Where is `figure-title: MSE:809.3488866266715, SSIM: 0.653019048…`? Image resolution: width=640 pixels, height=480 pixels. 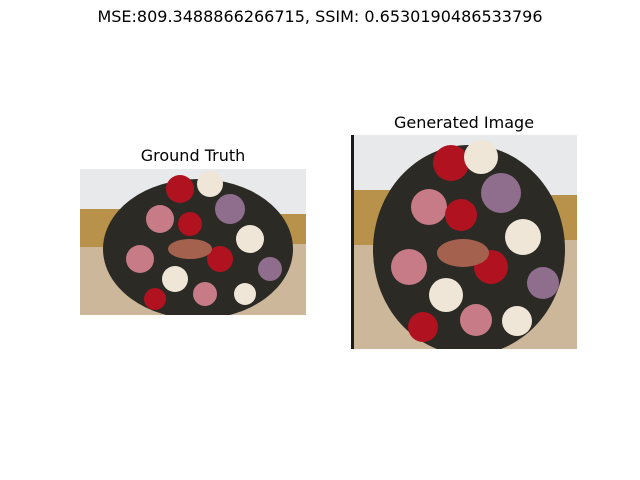 figure-title: MSE:809.3488866266715, SSIM: 0.653019048… is located at coordinates (320, 16).